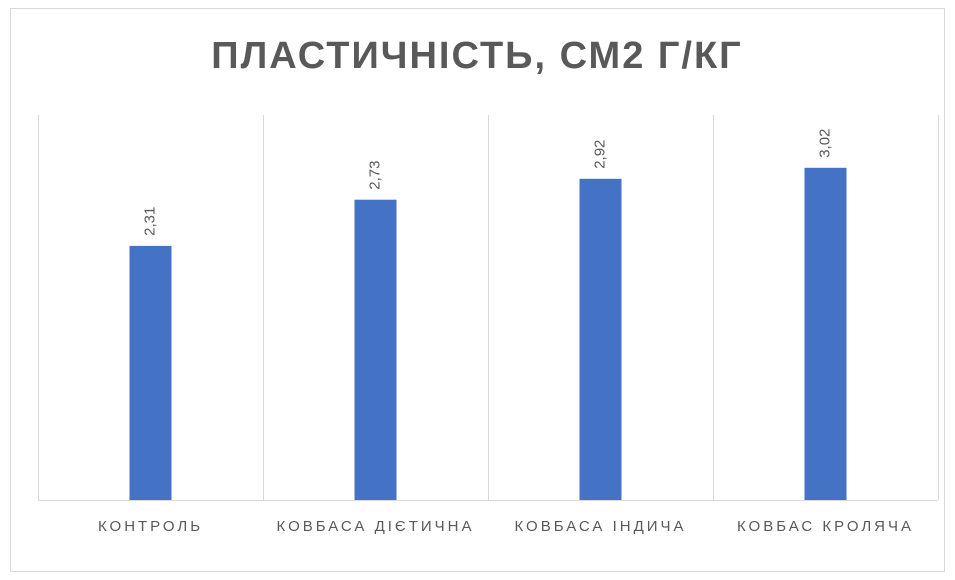 This screenshot has width=955, height=580. What do you see at coordinates (476, 56) in the screenshot?
I see `chart-title: ПЛАСТИЧНІСТЬ, СМ2 Г/КГ` at bounding box center [476, 56].